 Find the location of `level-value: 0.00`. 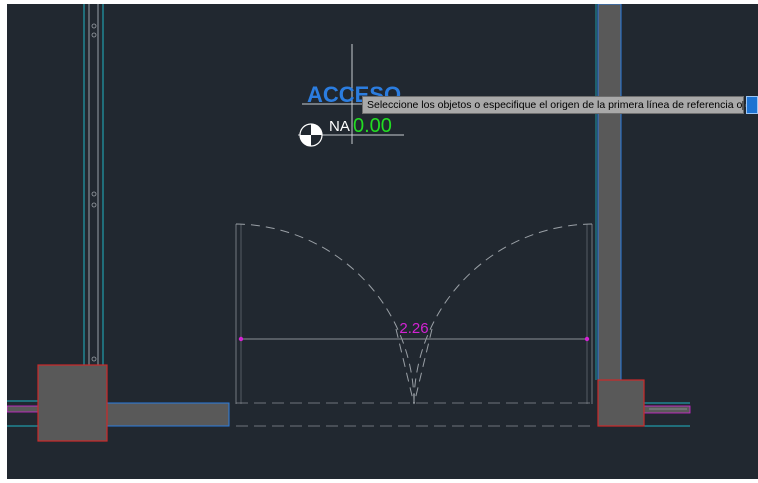

level-value: 0.00 is located at coordinates (372, 126).